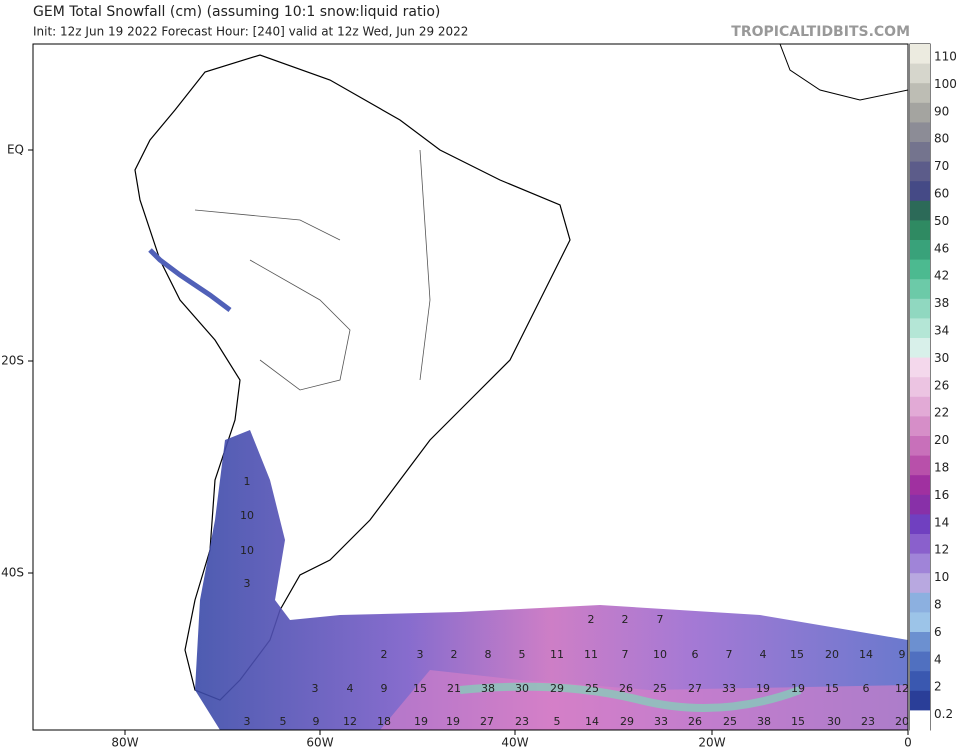 The image size is (960, 754). What do you see at coordinates (908, 743) in the screenshot?
I see `lon-label: 0` at bounding box center [908, 743].